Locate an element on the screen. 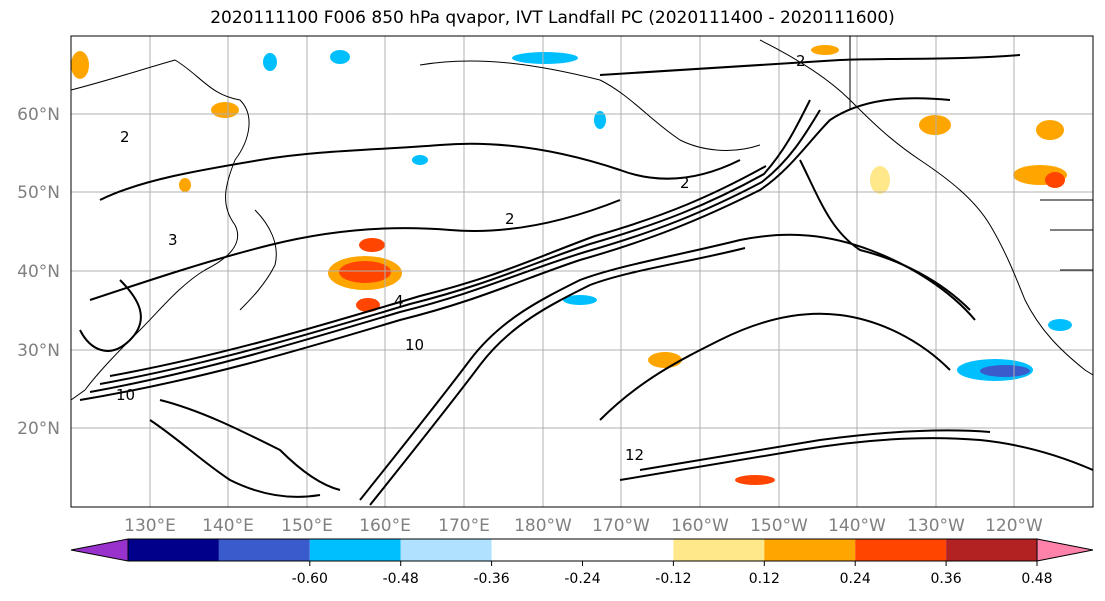  lon-label: 150°E is located at coordinates (307, 526).